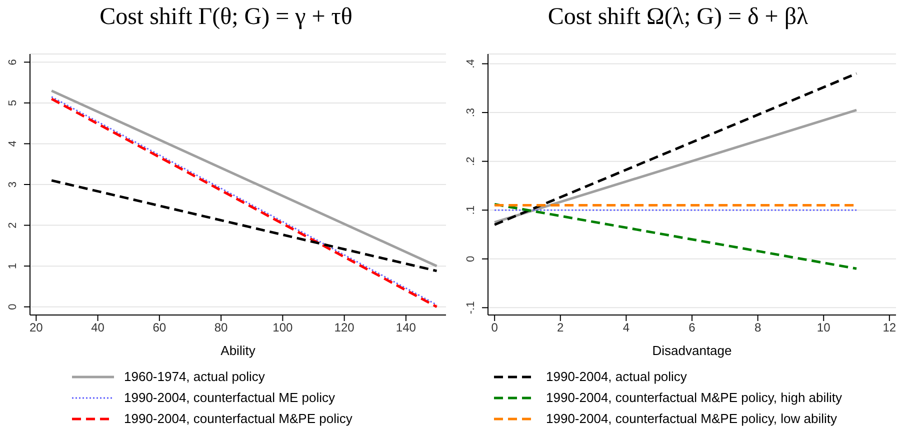  What do you see at coordinates (13, 225) in the screenshot?
I see `y-tick-label: 2` at bounding box center [13, 225].